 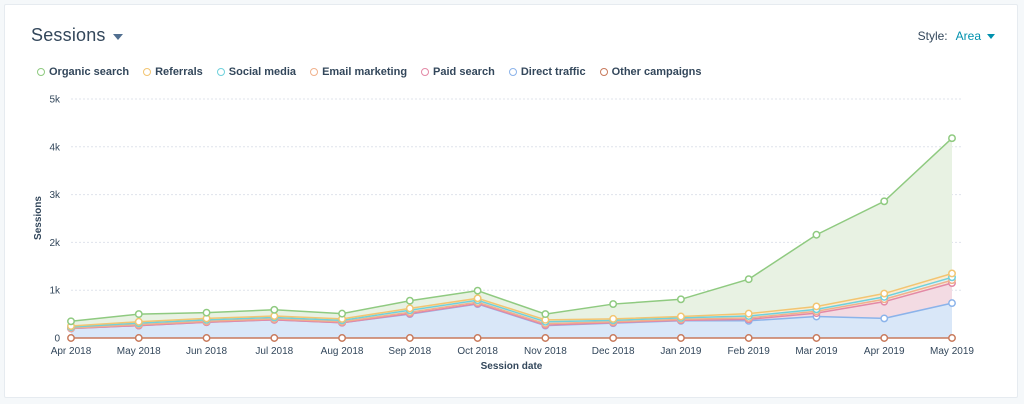 What do you see at coordinates (57, 339) in the screenshot?
I see `y-tick-label: 0` at bounding box center [57, 339].